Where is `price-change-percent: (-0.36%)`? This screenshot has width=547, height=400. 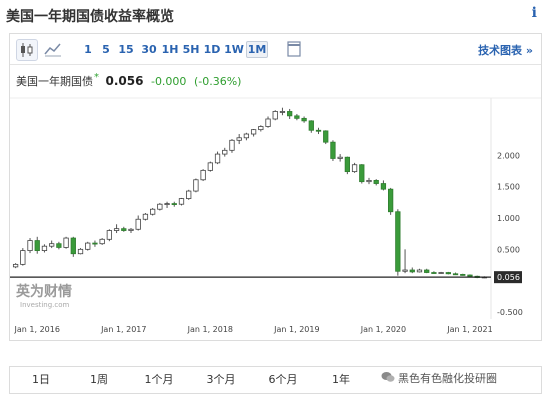
price-change-percent: (-0.36%) is located at coordinates (217, 81).